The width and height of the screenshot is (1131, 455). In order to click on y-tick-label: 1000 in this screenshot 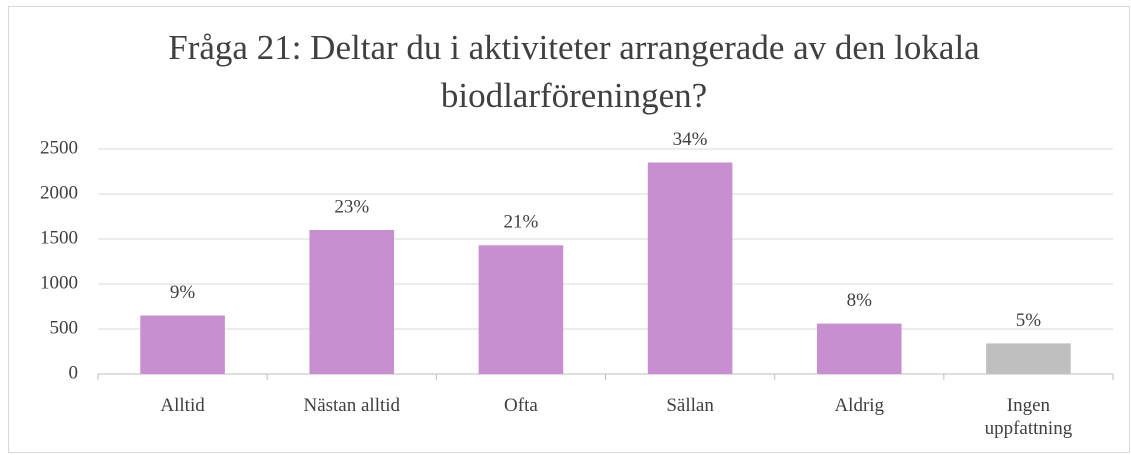, I will do `click(59, 282)`.